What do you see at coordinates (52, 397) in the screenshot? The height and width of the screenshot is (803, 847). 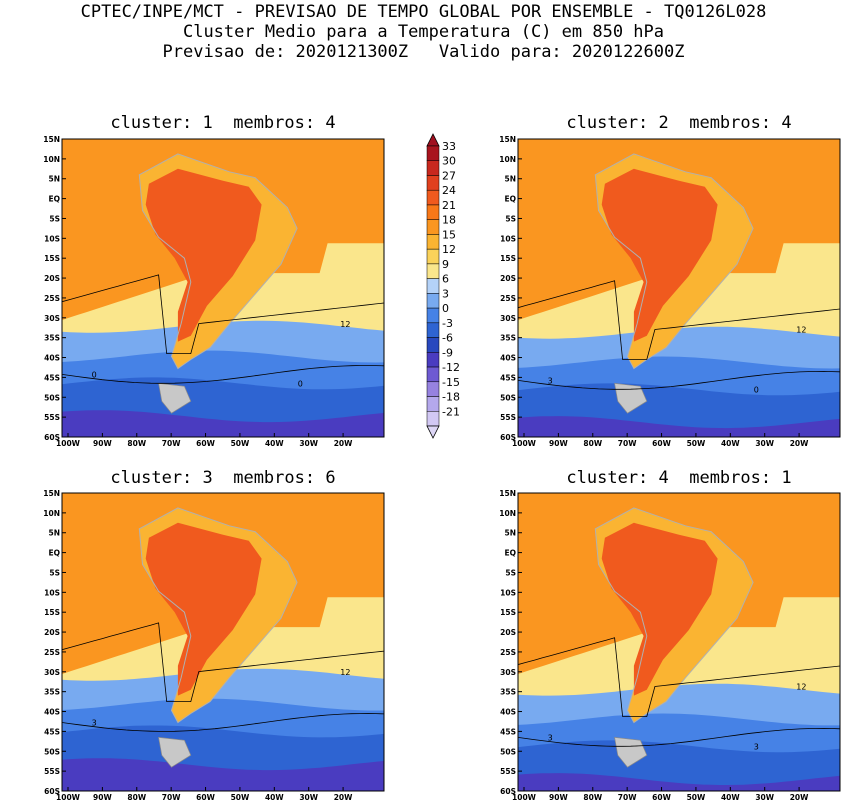 I see `lat-label-1-13: 50S` at bounding box center [52, 397].